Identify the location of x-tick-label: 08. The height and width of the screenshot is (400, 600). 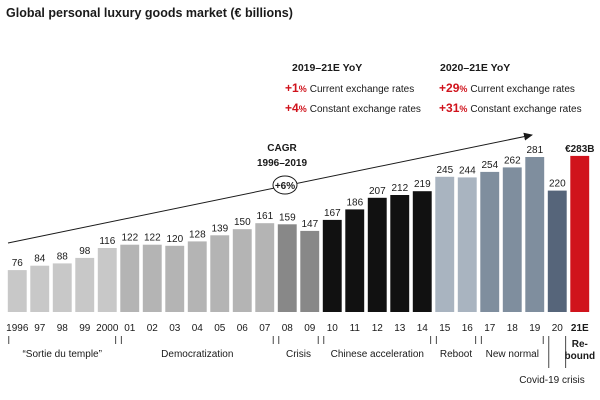
(288, 328).